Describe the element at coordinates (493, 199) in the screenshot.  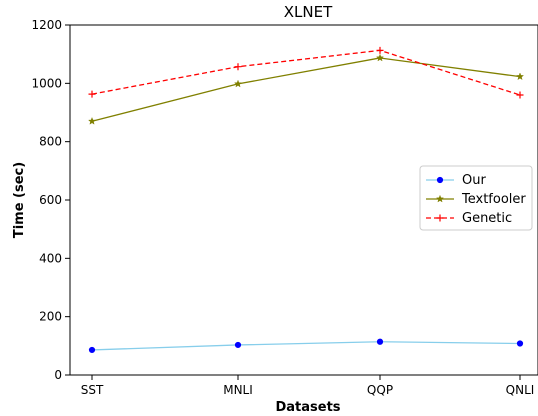
I see `legend-label-textfooler: Textfooler` at that location.